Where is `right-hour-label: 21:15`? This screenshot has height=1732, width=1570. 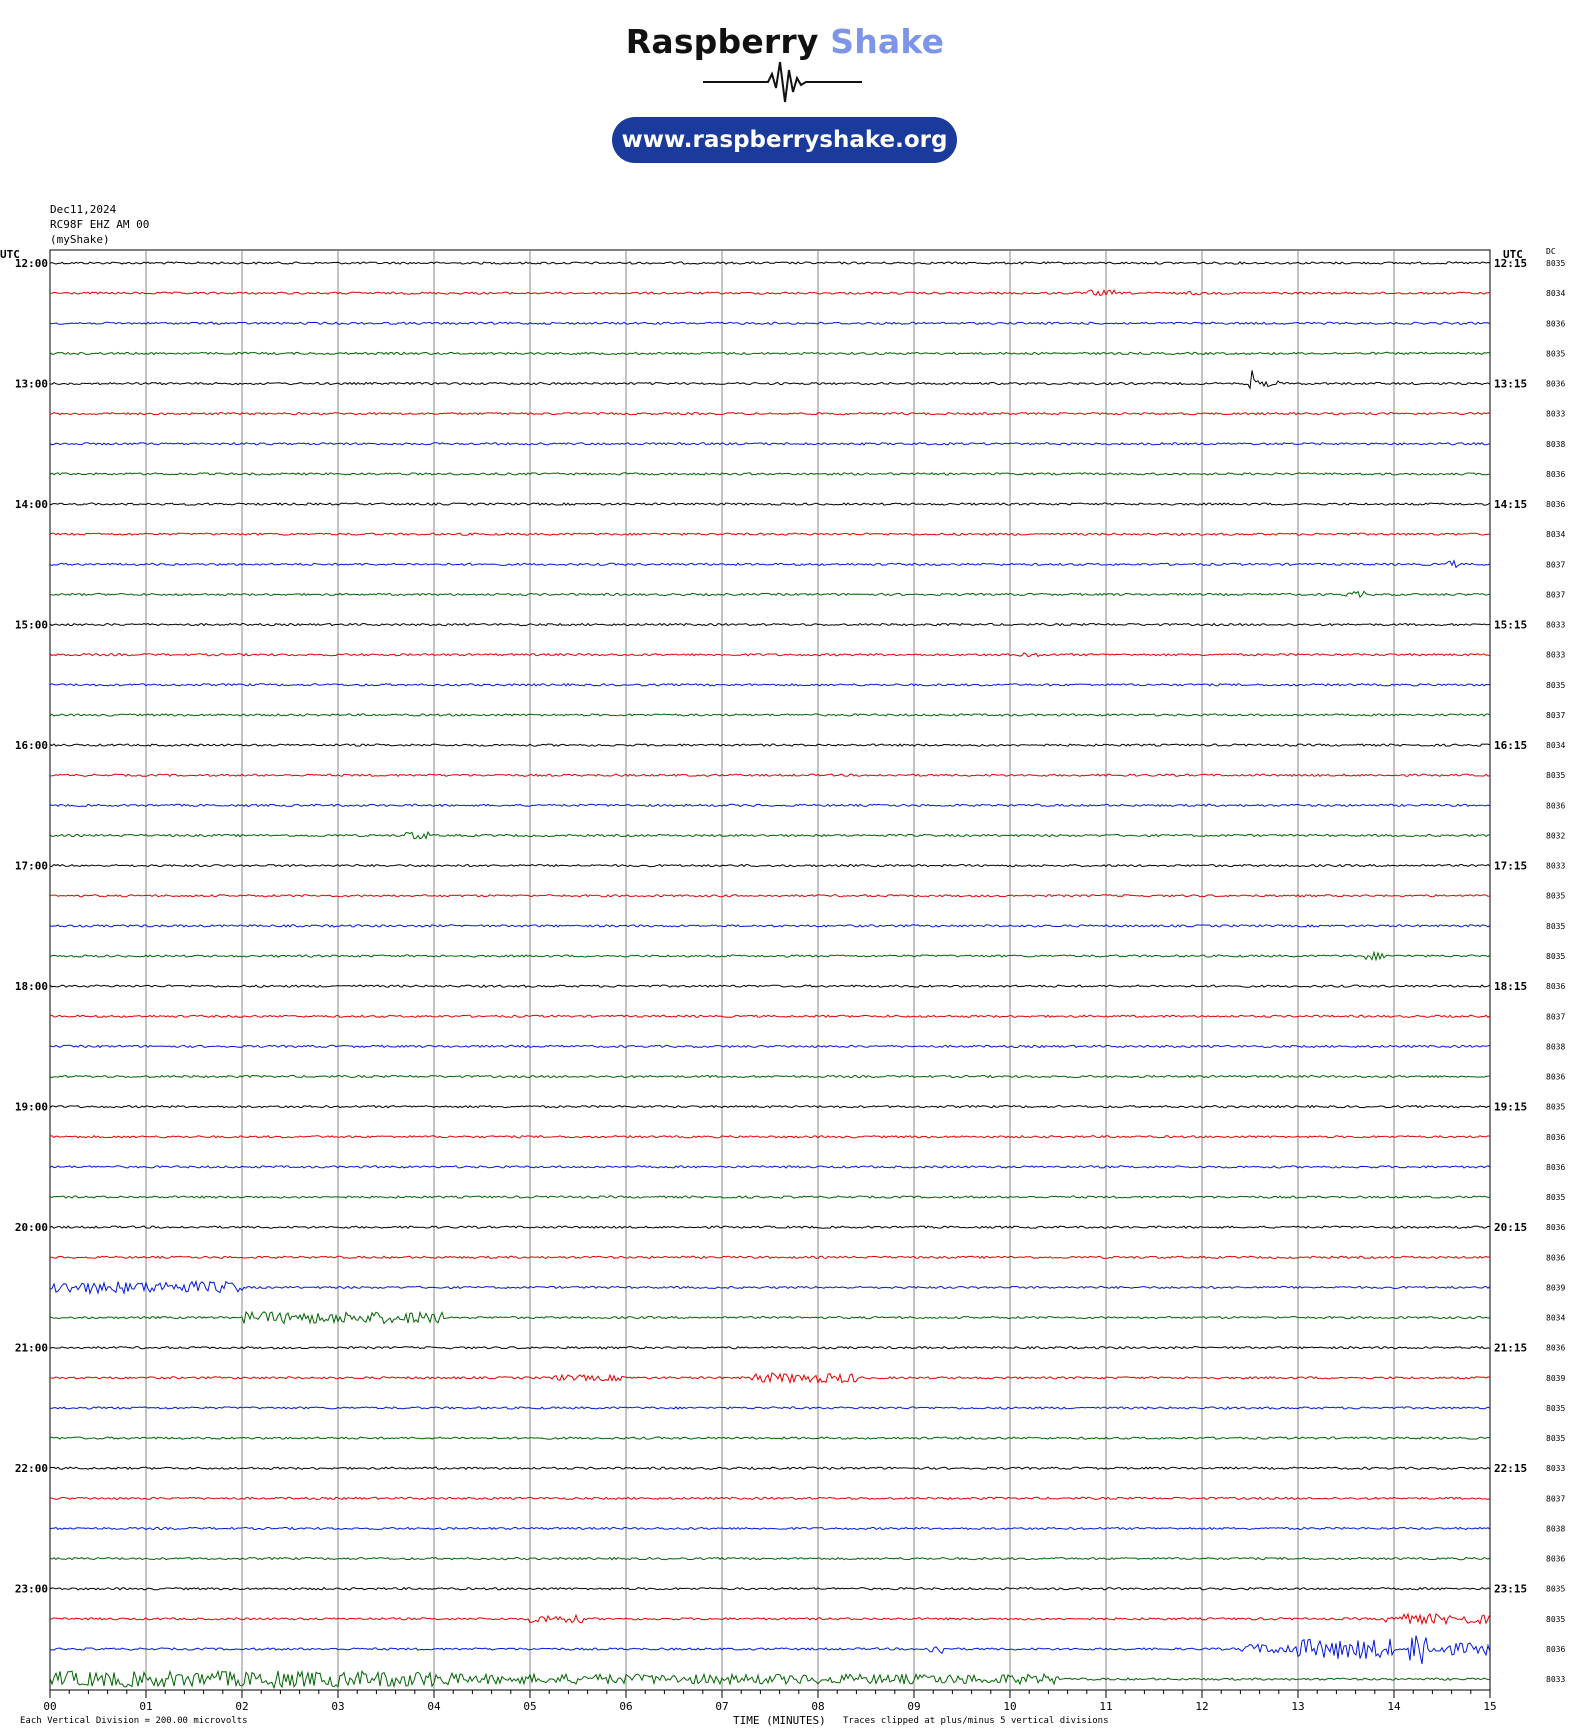 right-hour-label: 21:15 is located at coordinates (1510, 1348).